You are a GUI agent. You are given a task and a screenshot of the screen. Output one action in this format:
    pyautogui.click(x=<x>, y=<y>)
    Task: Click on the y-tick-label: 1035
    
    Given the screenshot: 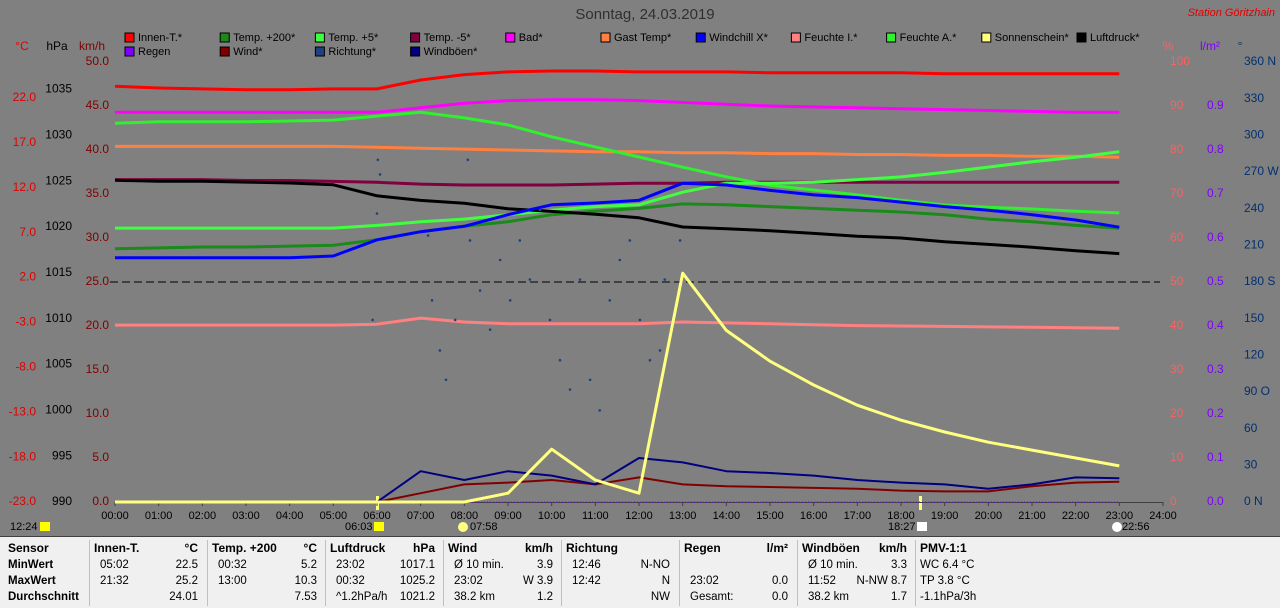 What is the action you would take?
    pyautogui.click(x=58, y=89)
    